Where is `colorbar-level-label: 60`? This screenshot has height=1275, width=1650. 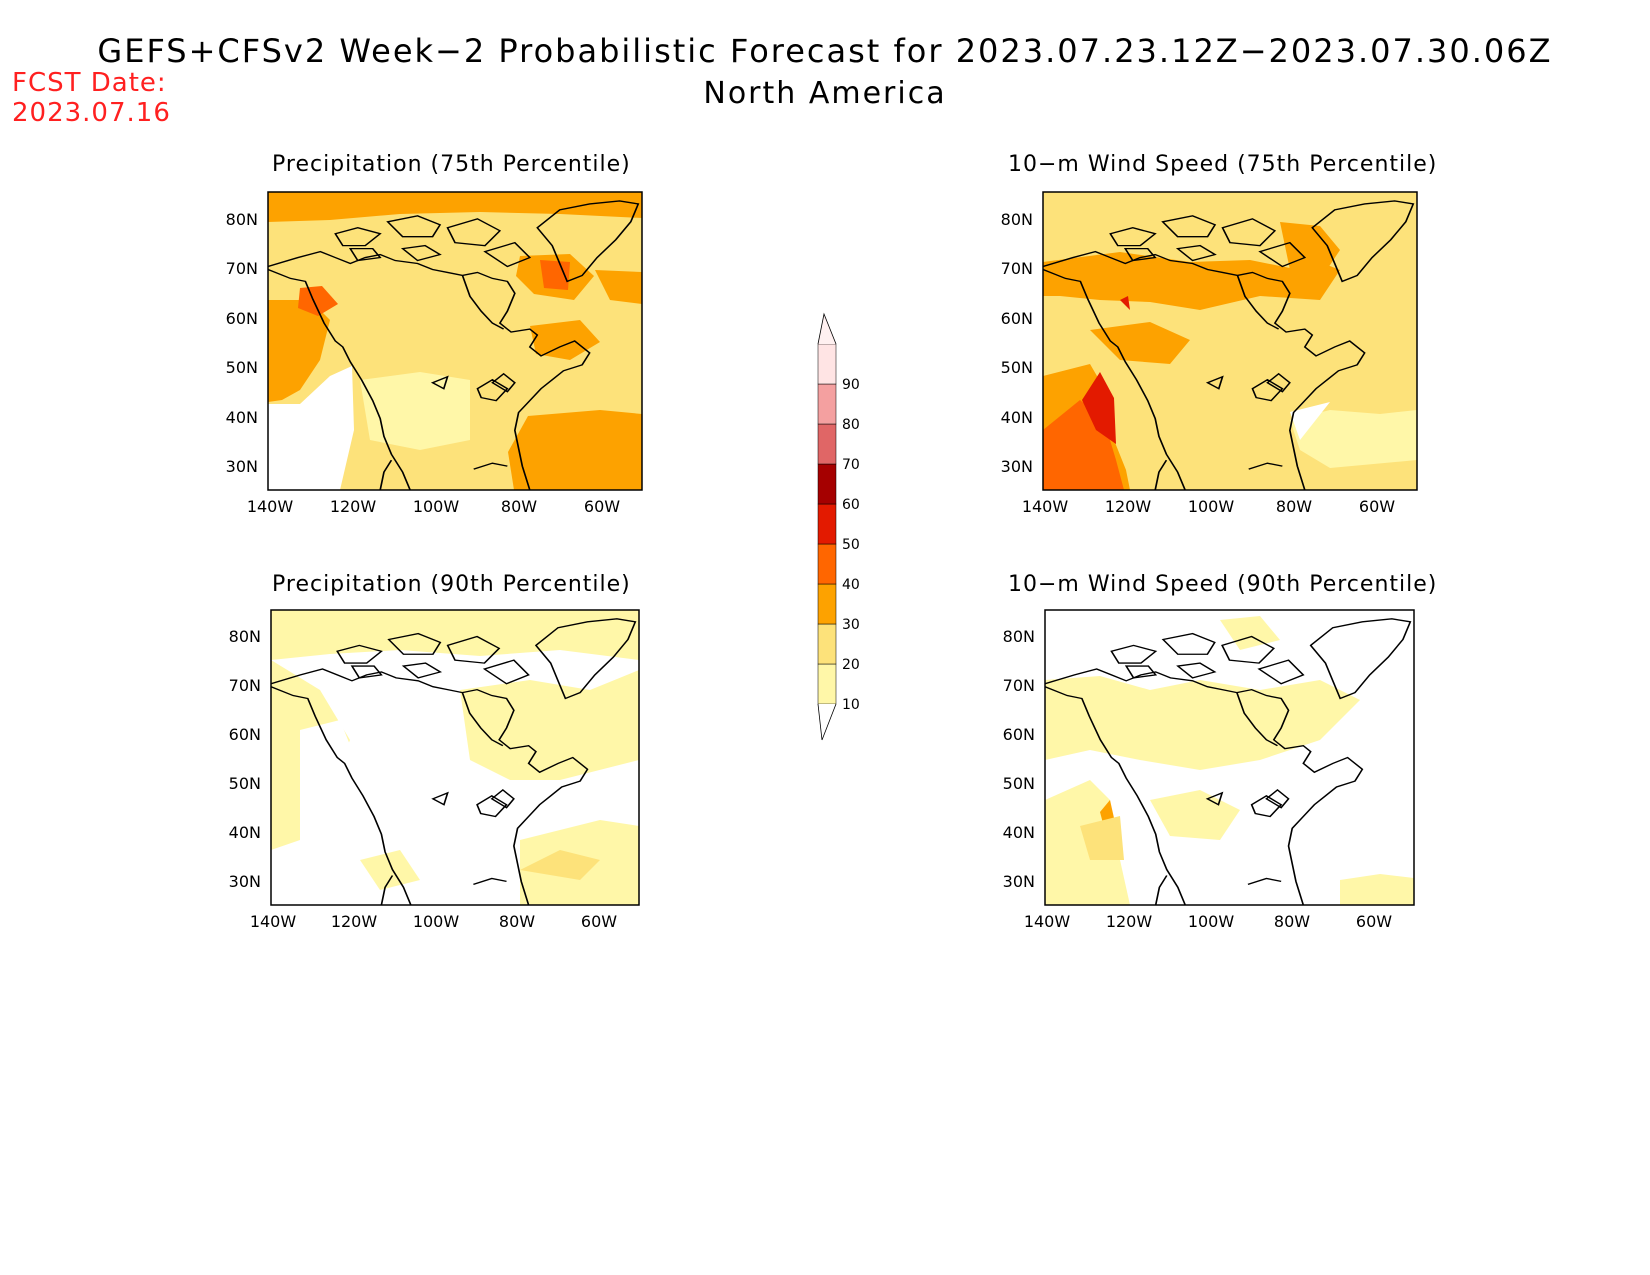 colorbar-level-label: 60 is located at coordinates (851, 505).